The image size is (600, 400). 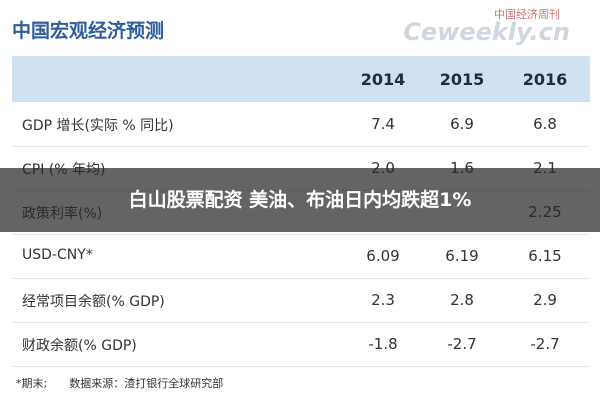 I want to click on row-label: GDP 增长(实际 % 同比), so click(x=98, y=126).